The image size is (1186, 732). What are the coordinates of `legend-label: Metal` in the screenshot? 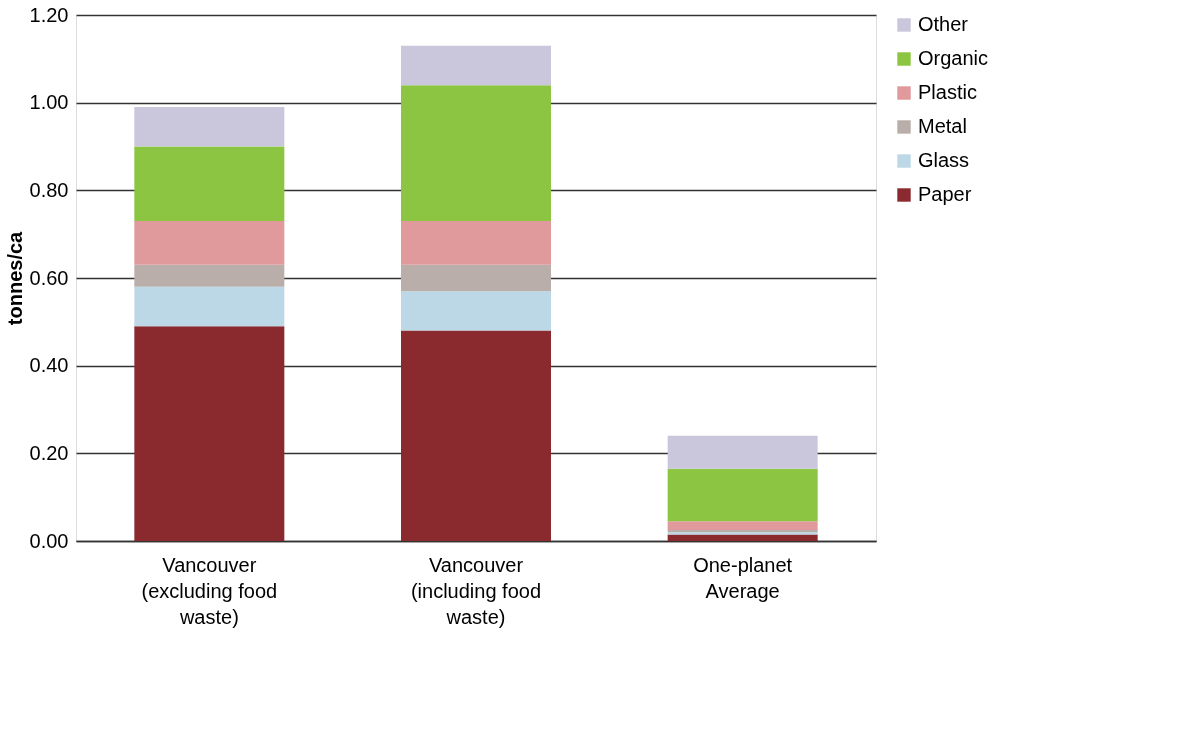 It's located at (942, 126).